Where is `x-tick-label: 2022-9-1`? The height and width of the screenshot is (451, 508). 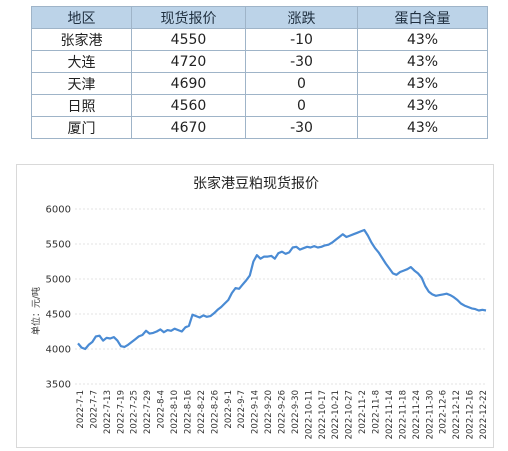 x-tick-label: 2022-9-1 is located at coordinates (229, 409).